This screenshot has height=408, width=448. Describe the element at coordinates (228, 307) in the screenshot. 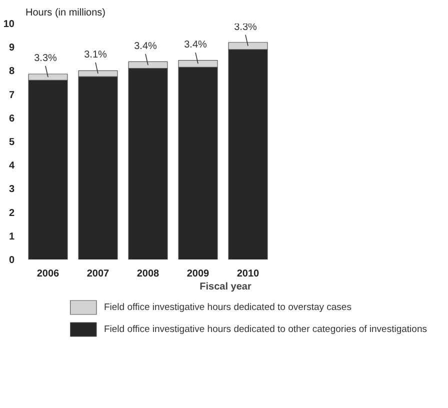

I see `legend-label: Field office investigative hours dedicated to overstay cases` at that location.